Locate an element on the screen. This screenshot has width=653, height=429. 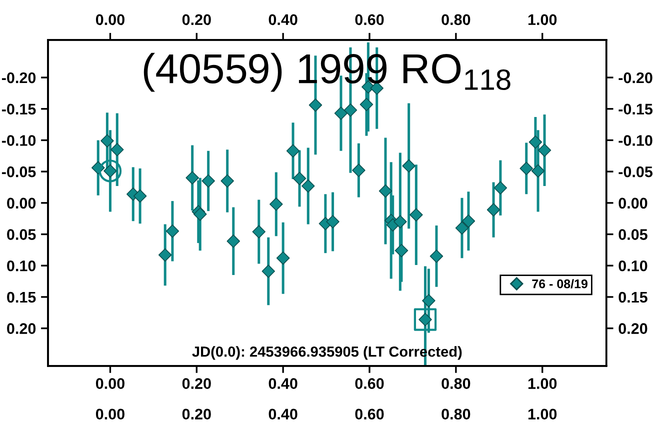
y2-tick-label: -0.15 is located at coordinates (635, 109).